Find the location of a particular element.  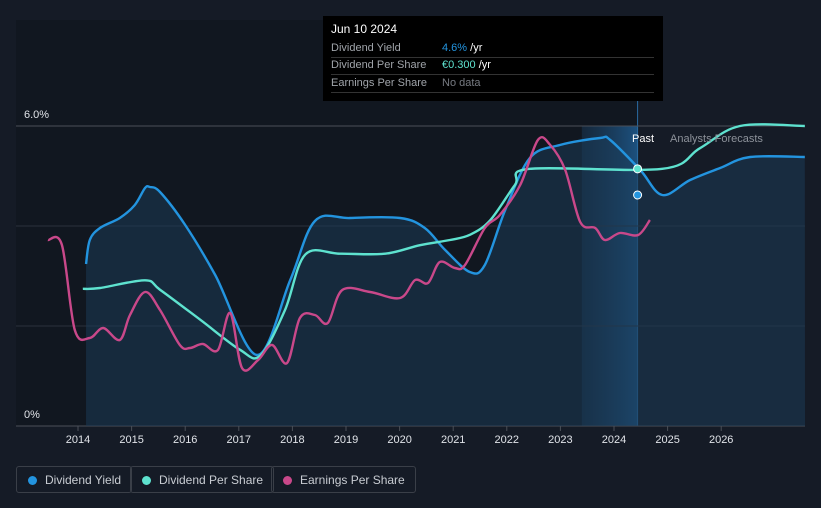

x-tick-label: 2024 is located at coordinates (614, 440).